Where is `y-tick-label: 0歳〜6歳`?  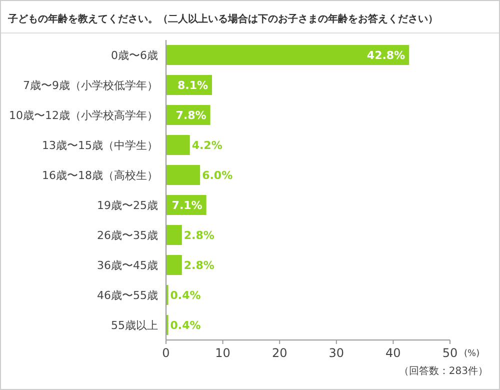 y-tick-label: 0歳〜6歳 is located at coordinates (134, 55).